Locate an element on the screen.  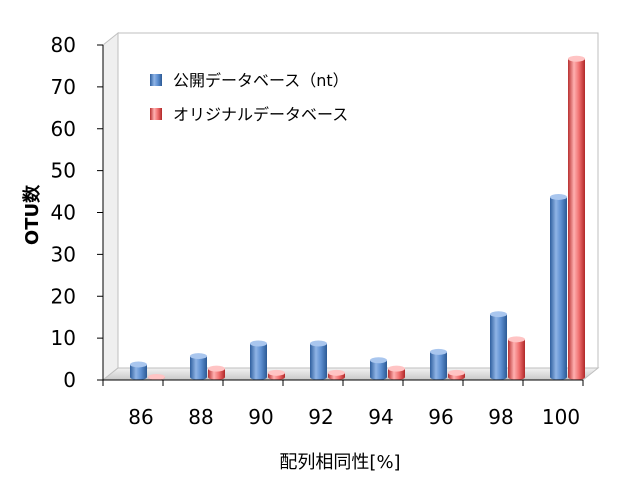
y-tick-label: 70 is located at coordinates (63, 87).